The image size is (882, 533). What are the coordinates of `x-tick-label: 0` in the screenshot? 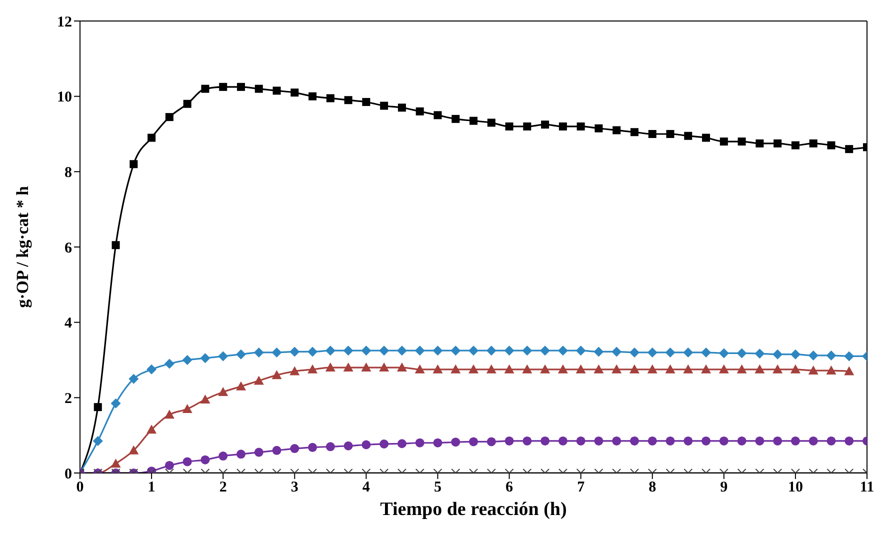 It's located at (80, 488).